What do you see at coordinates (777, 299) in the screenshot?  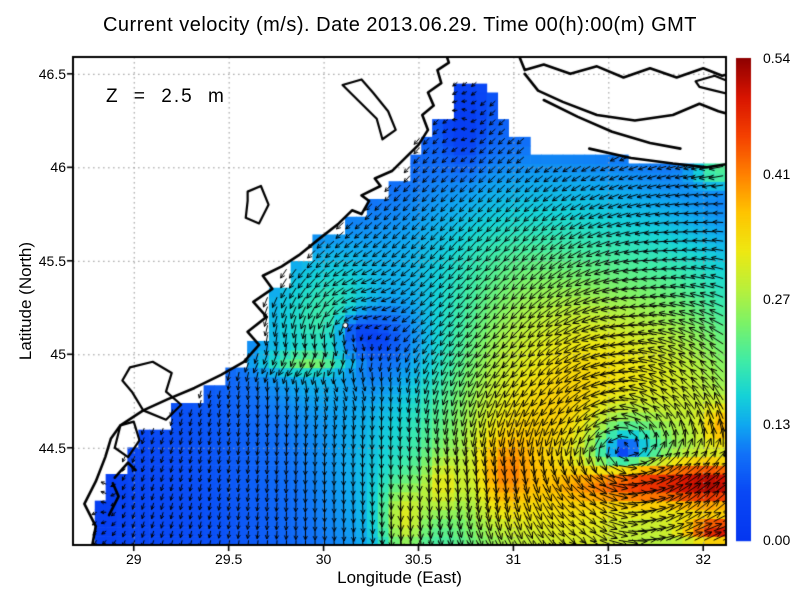 I see `colorbar-tick-label: 0.27` at bounding box center [777, 299].